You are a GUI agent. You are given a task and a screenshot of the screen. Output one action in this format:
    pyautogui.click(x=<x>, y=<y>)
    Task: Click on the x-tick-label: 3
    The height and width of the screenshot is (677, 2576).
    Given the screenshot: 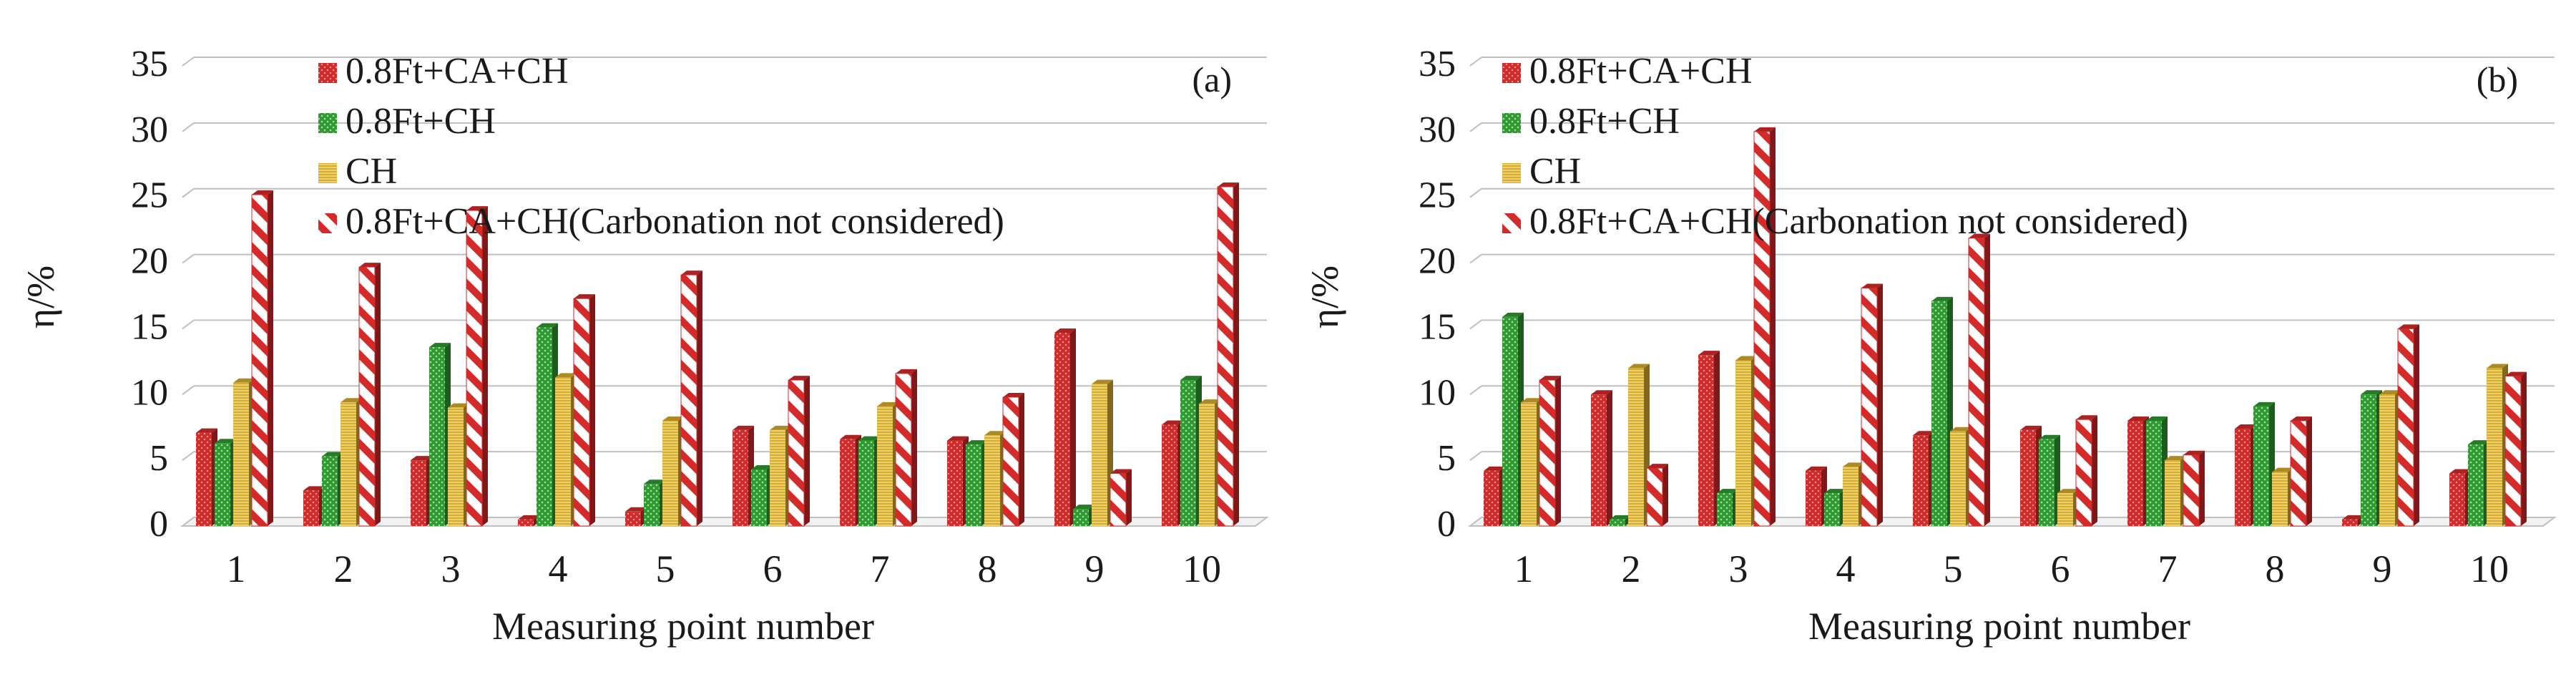 What is the action you would take?
    pyautogui.click(x=1738, y=568)
    